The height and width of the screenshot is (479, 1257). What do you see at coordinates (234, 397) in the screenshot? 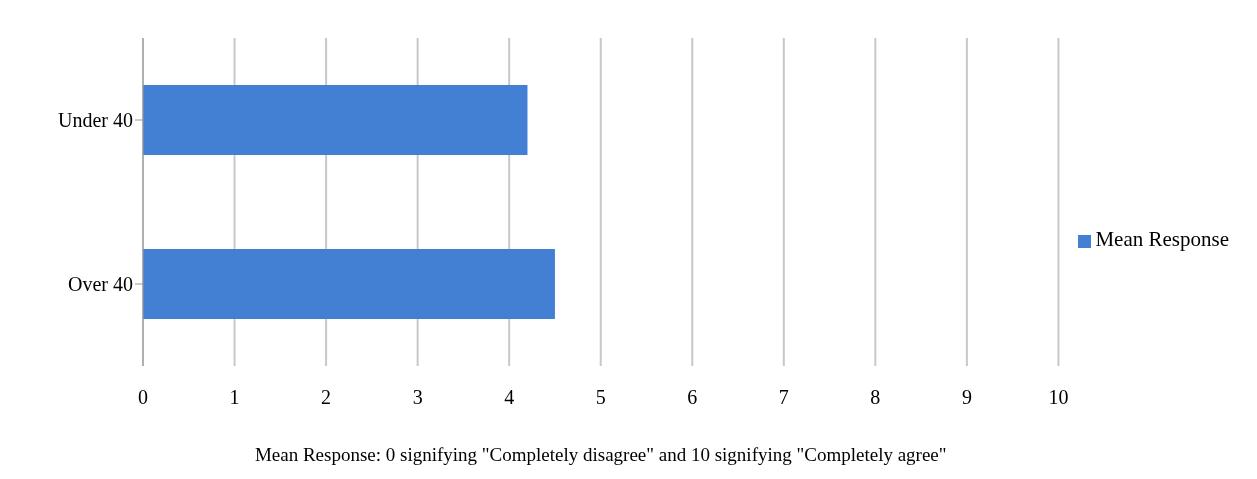
I see `x-tick-label: 1` at bounding box center [234, 397].